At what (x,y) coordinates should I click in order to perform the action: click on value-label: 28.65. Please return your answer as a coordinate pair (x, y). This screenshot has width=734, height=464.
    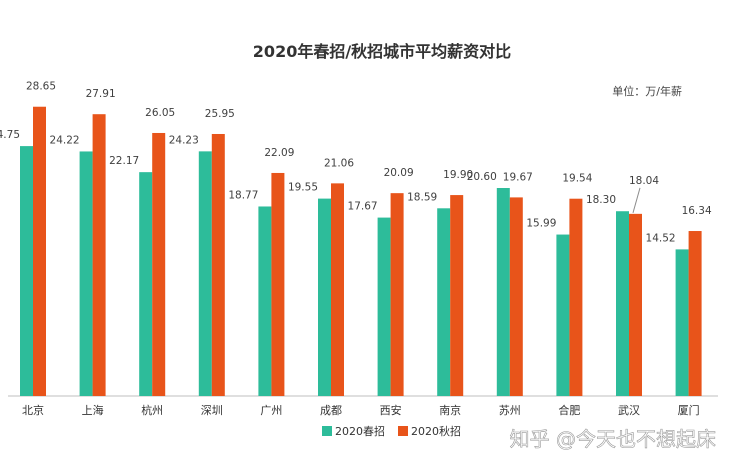
    Looking at the image, I should click on (41, 87).